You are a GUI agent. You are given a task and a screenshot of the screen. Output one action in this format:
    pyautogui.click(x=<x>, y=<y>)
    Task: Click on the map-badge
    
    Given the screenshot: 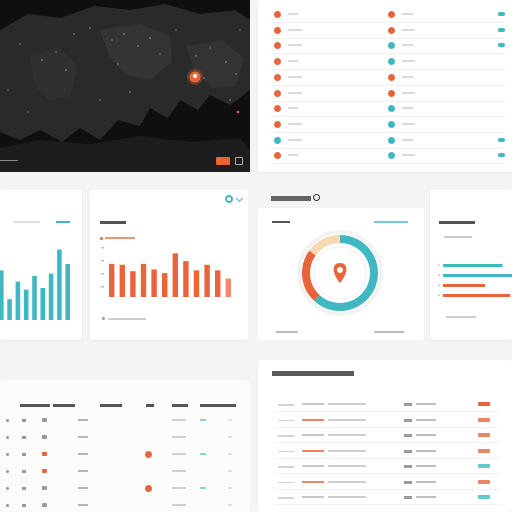 What is the action you would take?
    pyautogui.click(x=223, y=161)
    